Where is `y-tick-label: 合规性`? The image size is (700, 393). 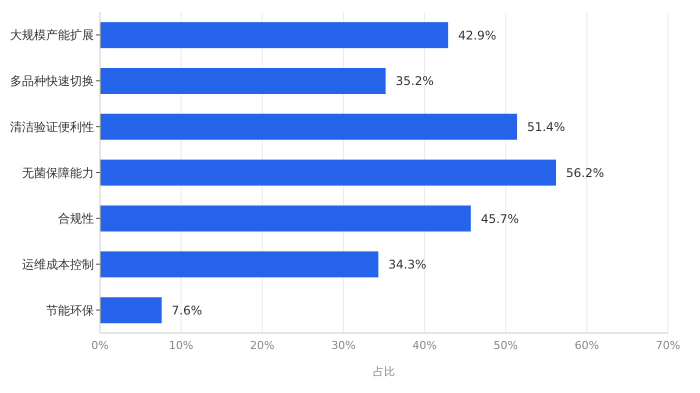
y-tick-label: 合规性 is located at coordinates (76, 219).